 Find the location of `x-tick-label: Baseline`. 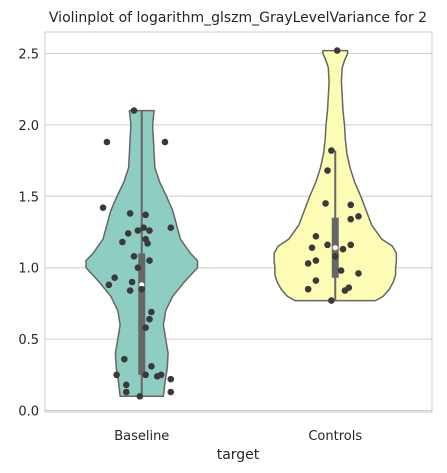

x-tick-label: Baseline is located at coordinates (141, 436).